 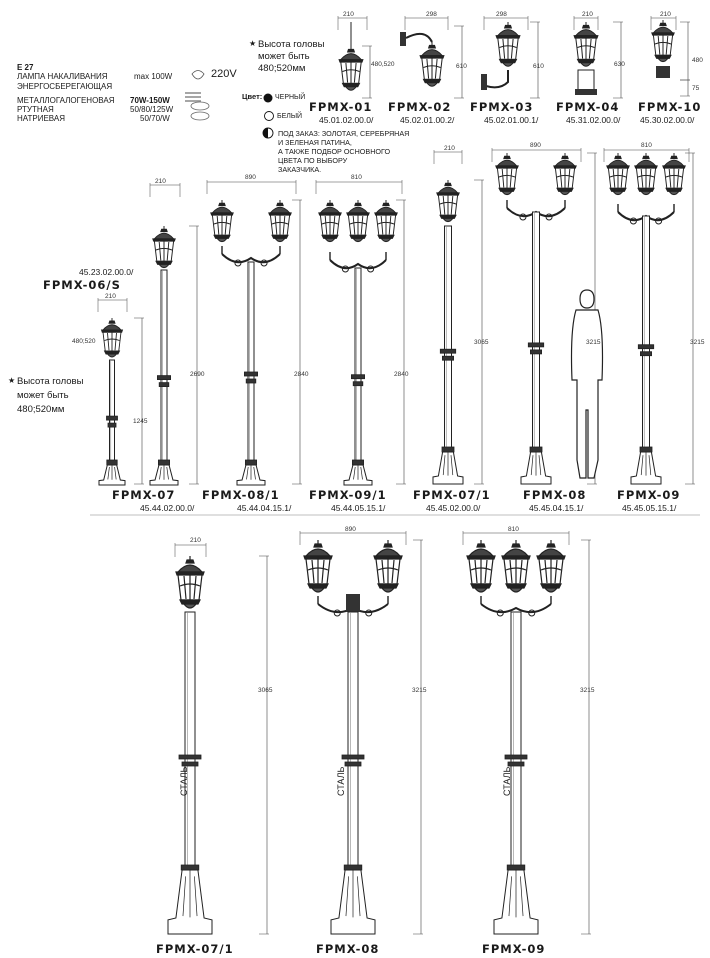 What do you see at coordinates (35, 109) in the screenshot?
I see `lamp-type-3: РТУТНАЯ` at bounding box center [35, 109].